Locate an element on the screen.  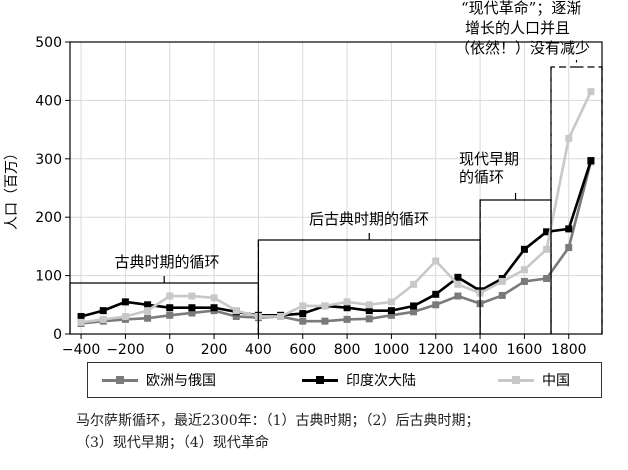
legend-item-china: 中国 is located at coordinates (534, 380).